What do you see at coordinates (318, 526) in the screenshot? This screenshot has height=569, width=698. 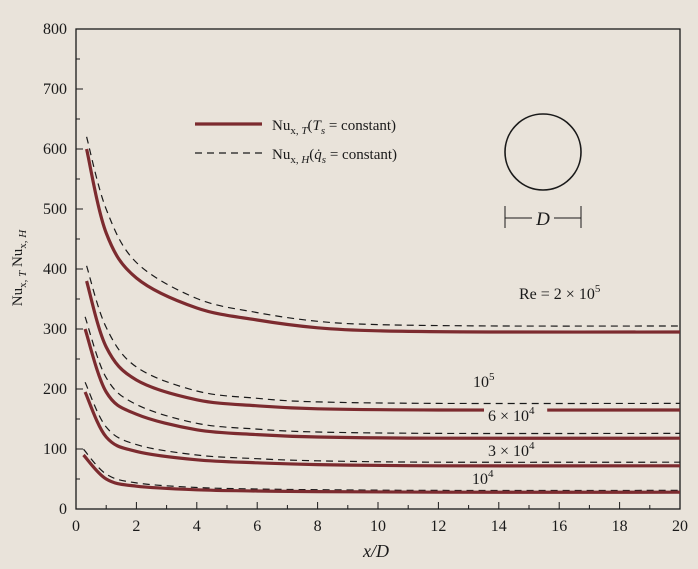 I see `x-tick-label: 8` at bounding box center [318, 526].